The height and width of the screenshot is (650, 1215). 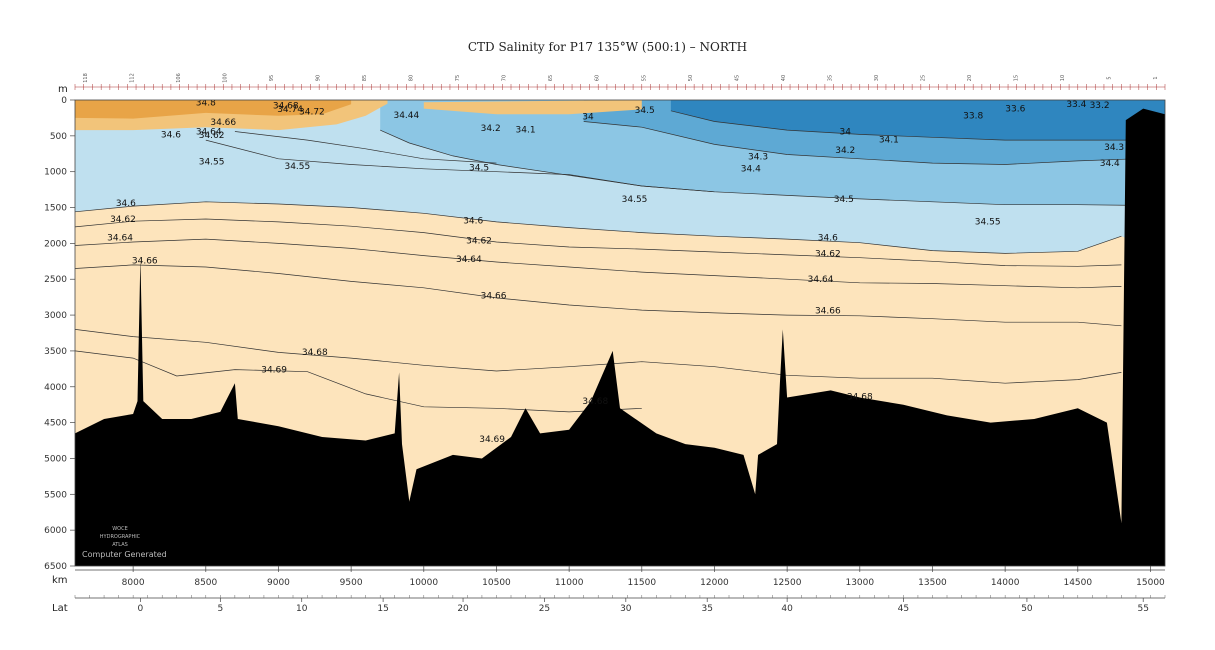 What do you see at coordinates (315, 353) in the screenshot?
I see `contour-label-42: 34.68` at bounding box center [315, 353].